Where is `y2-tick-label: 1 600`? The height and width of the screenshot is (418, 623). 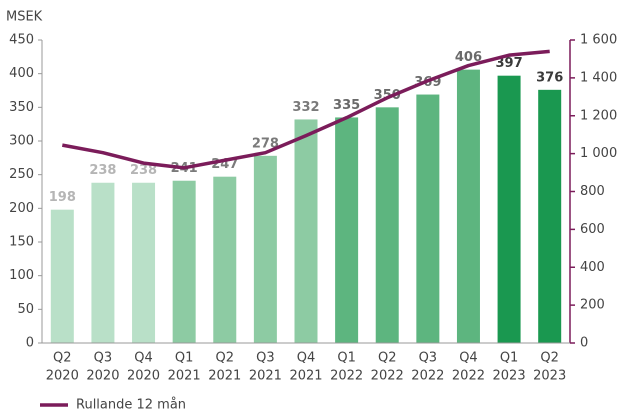 y2-tick-label: 1 600 is located at coordinates (598, 40).